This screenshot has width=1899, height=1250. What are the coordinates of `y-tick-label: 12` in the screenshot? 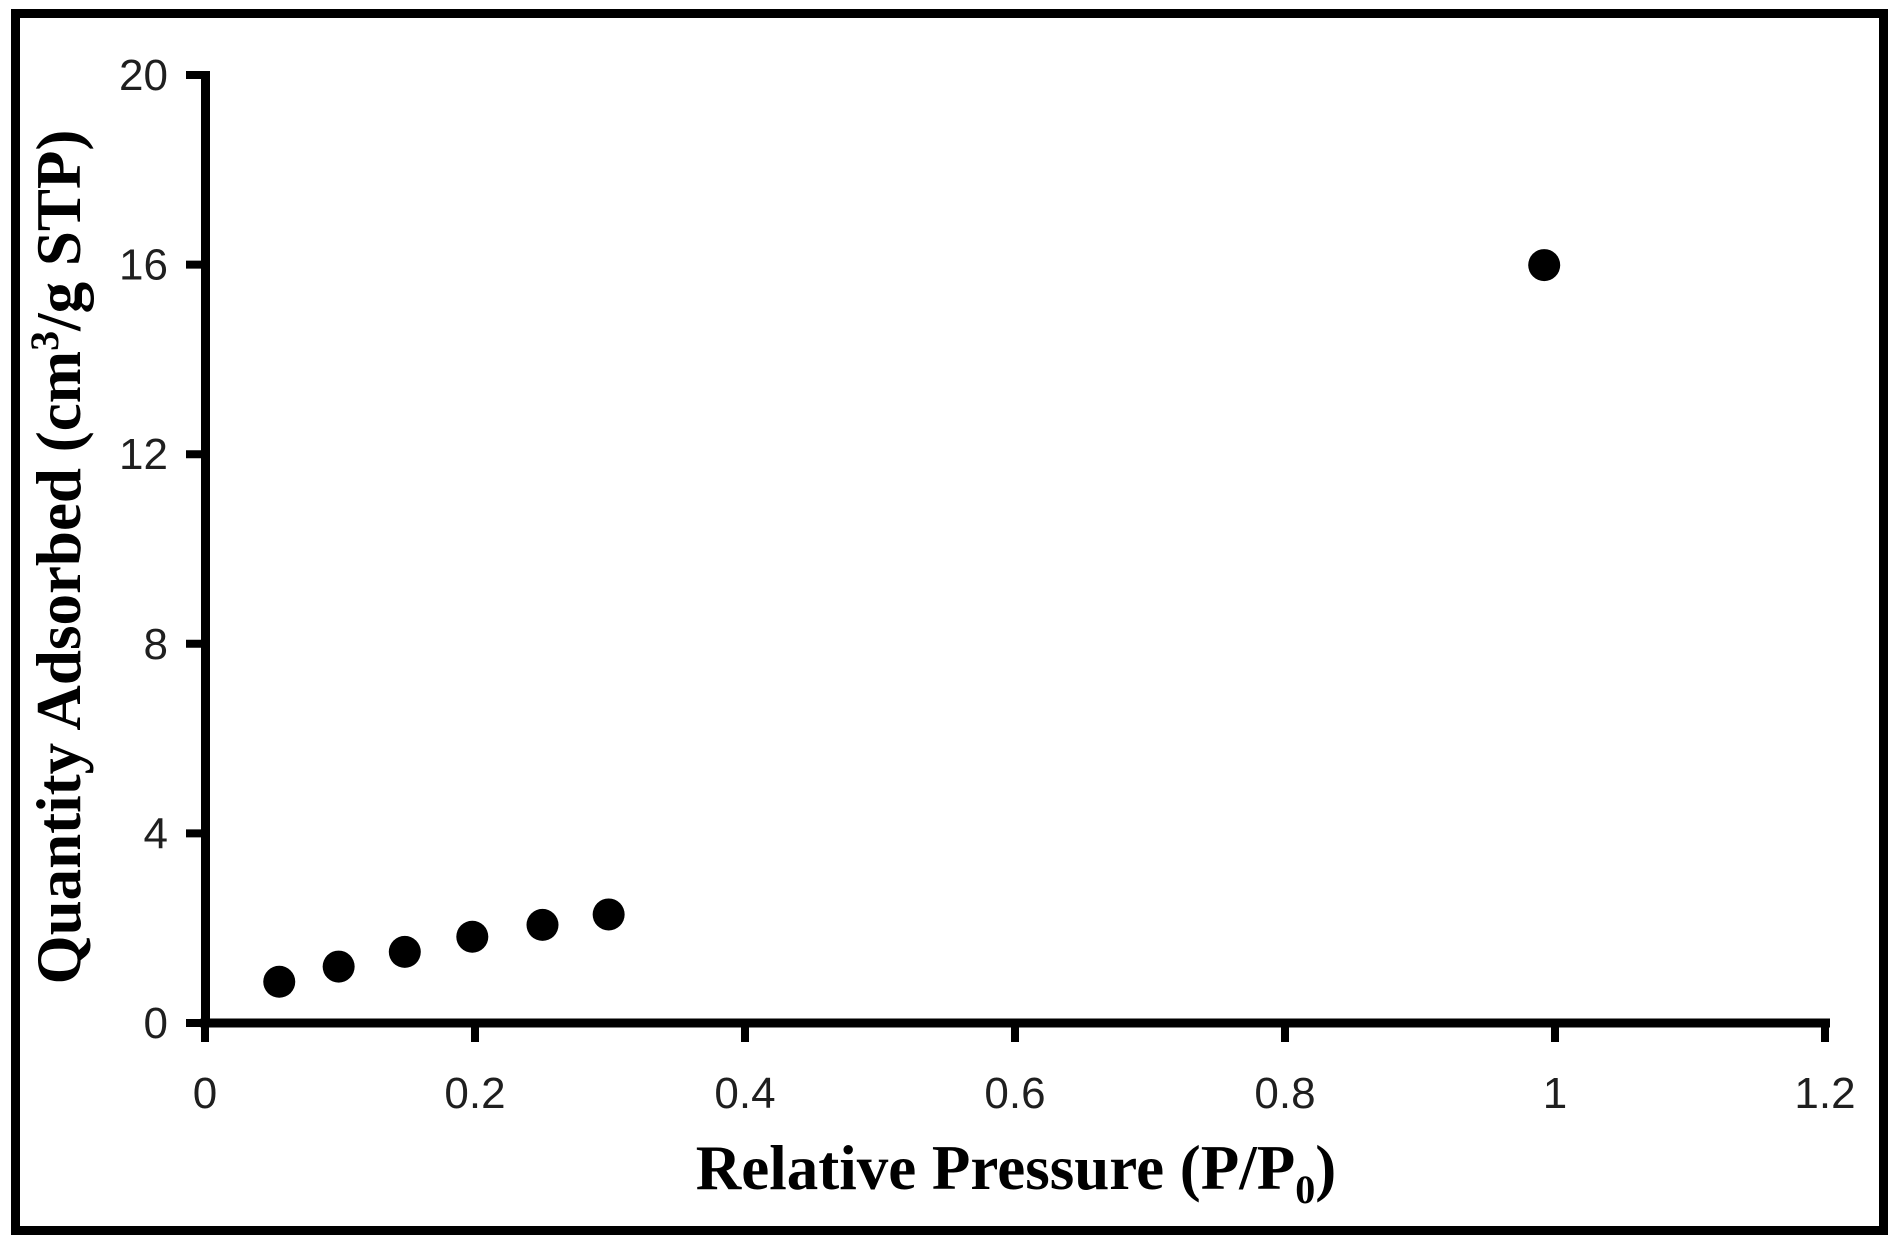 It's located at (143, 454).